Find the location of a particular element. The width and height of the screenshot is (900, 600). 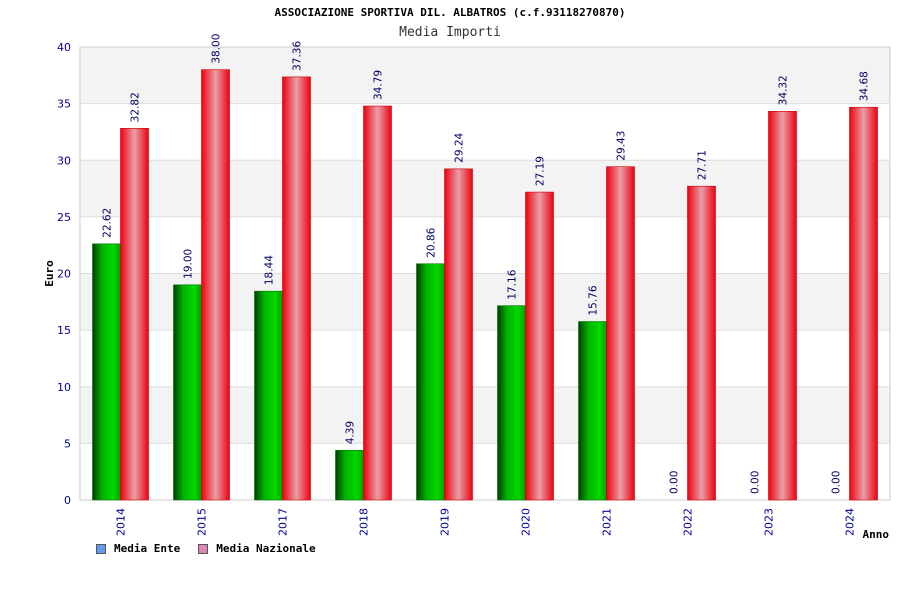

data-label-media-nazionale: 38.00 is located at coordinates (217, 49).